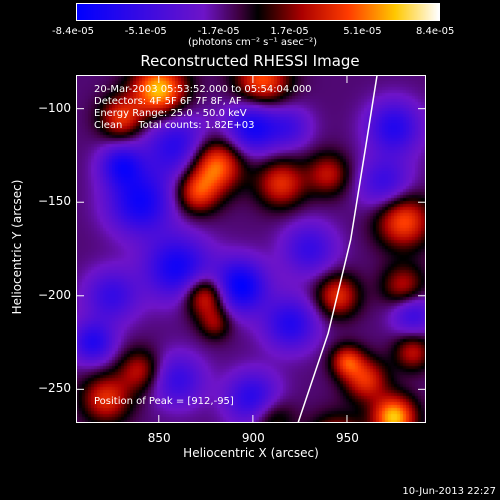  I want to click on timestamp-footer: 10-Jun-2013 22:27, so click(449, 491).